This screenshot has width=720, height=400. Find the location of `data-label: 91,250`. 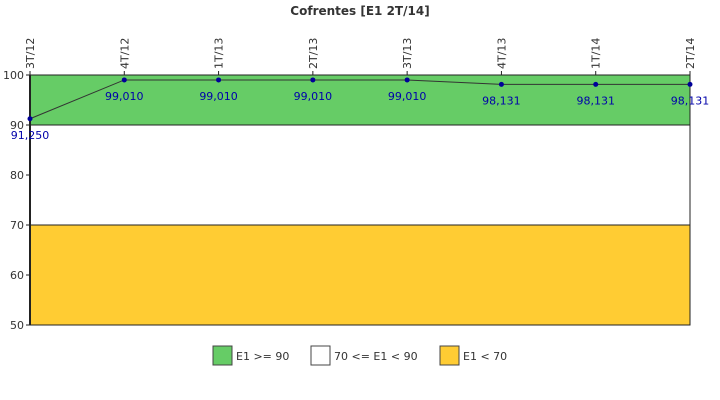

data-label: 91,250 is located at coordinates (30, 135).